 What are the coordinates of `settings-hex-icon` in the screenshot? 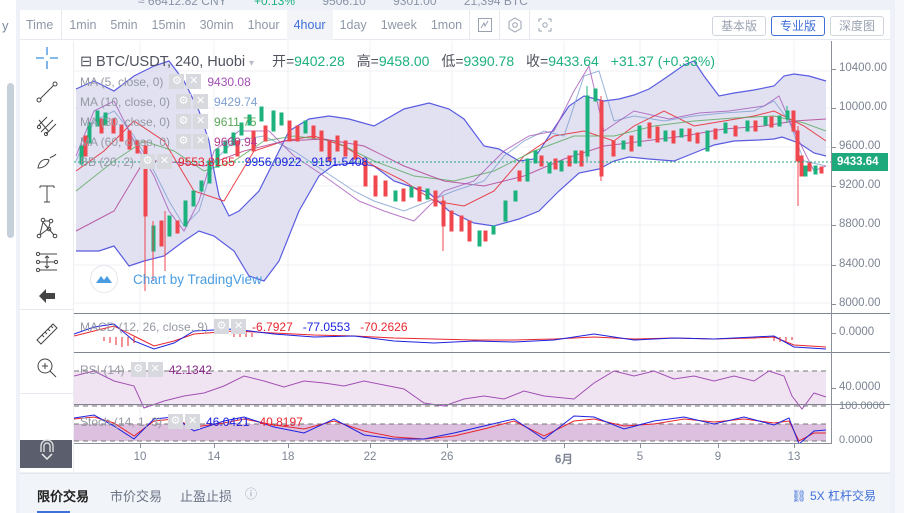 It's located at (515, 24).